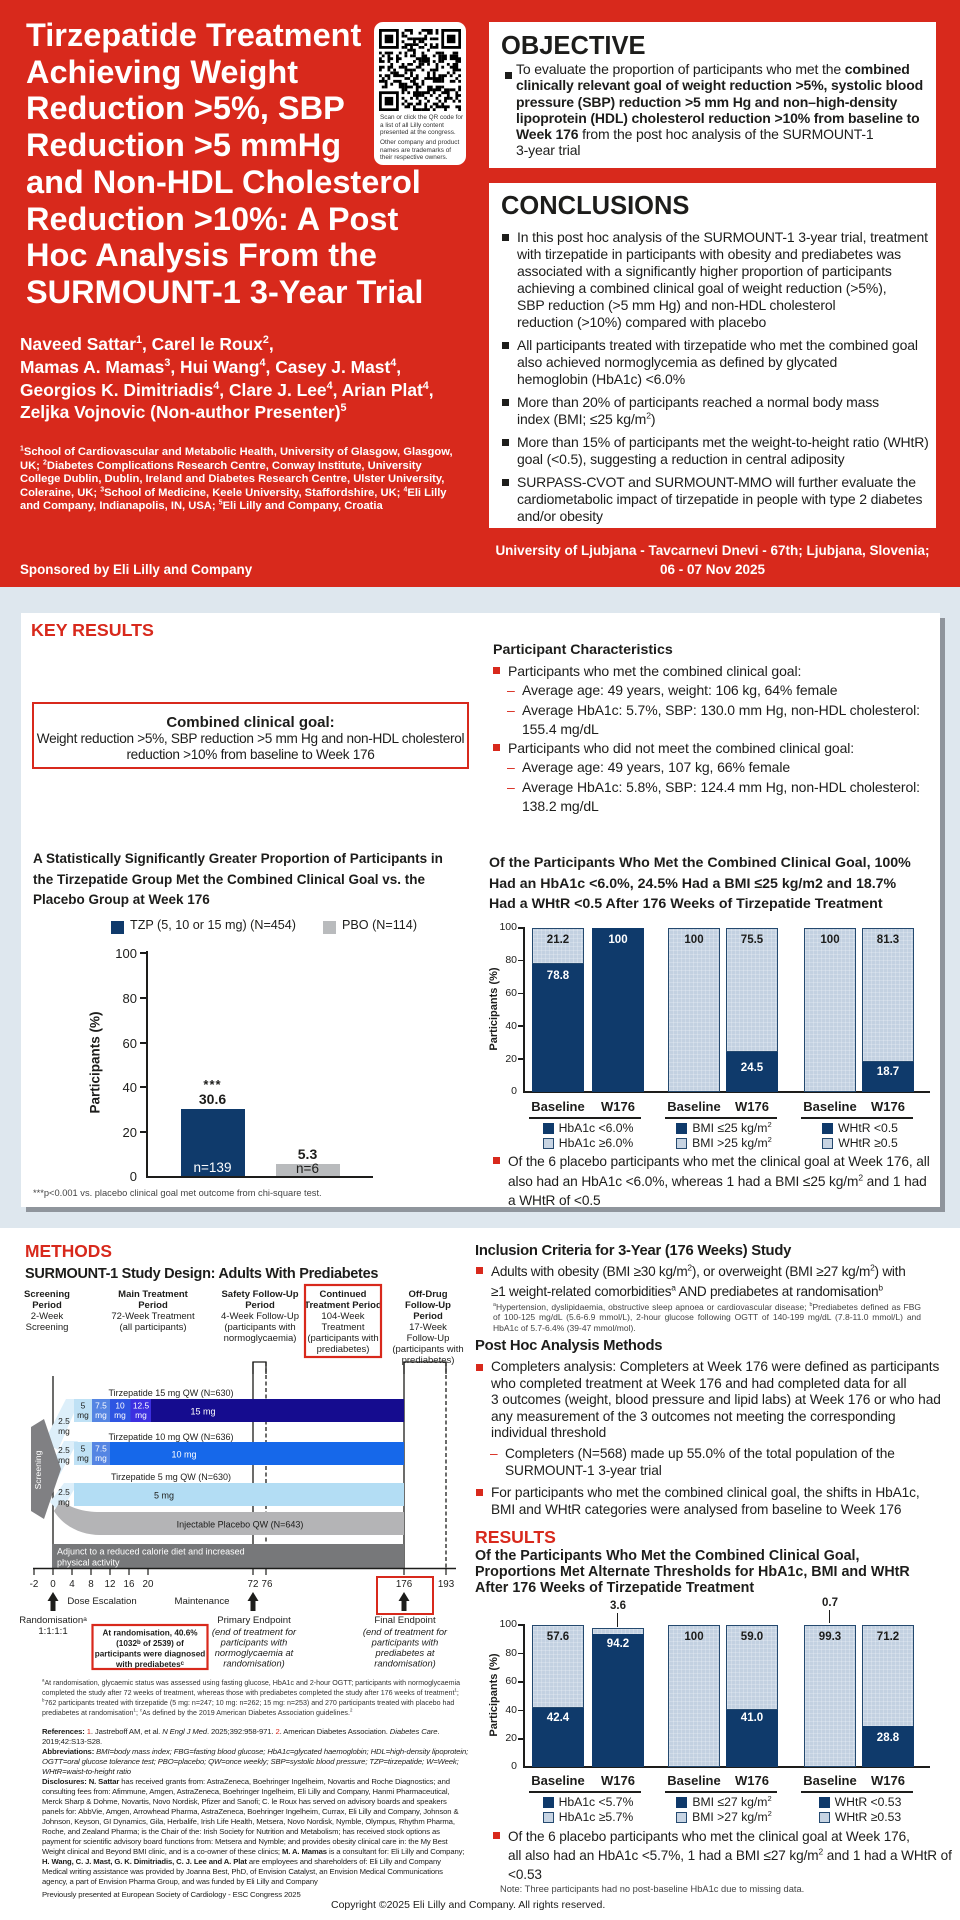 The width and height of the screenshot is (960, 1920). Describe the element at coordinates (183, 1455) in the screenshot. I see `svg-text: 10 mg` at that location.